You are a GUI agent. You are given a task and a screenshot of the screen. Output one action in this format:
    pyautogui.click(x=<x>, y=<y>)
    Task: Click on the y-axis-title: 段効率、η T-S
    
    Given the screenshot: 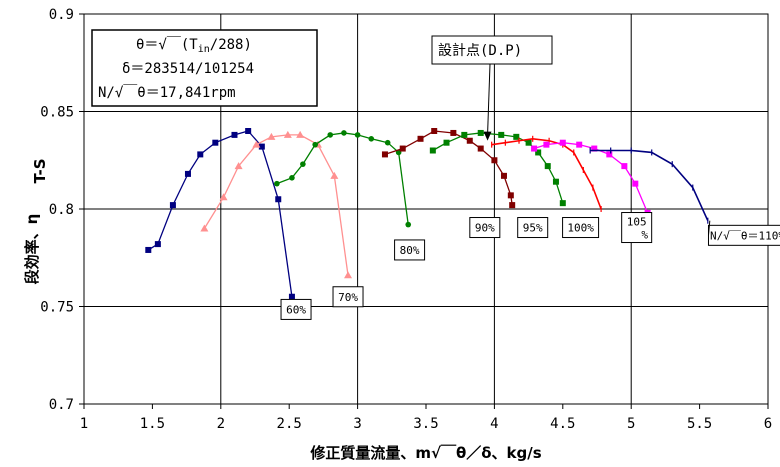 What is the action you would take?
    pyautogui.click(x=36, y=221)
    